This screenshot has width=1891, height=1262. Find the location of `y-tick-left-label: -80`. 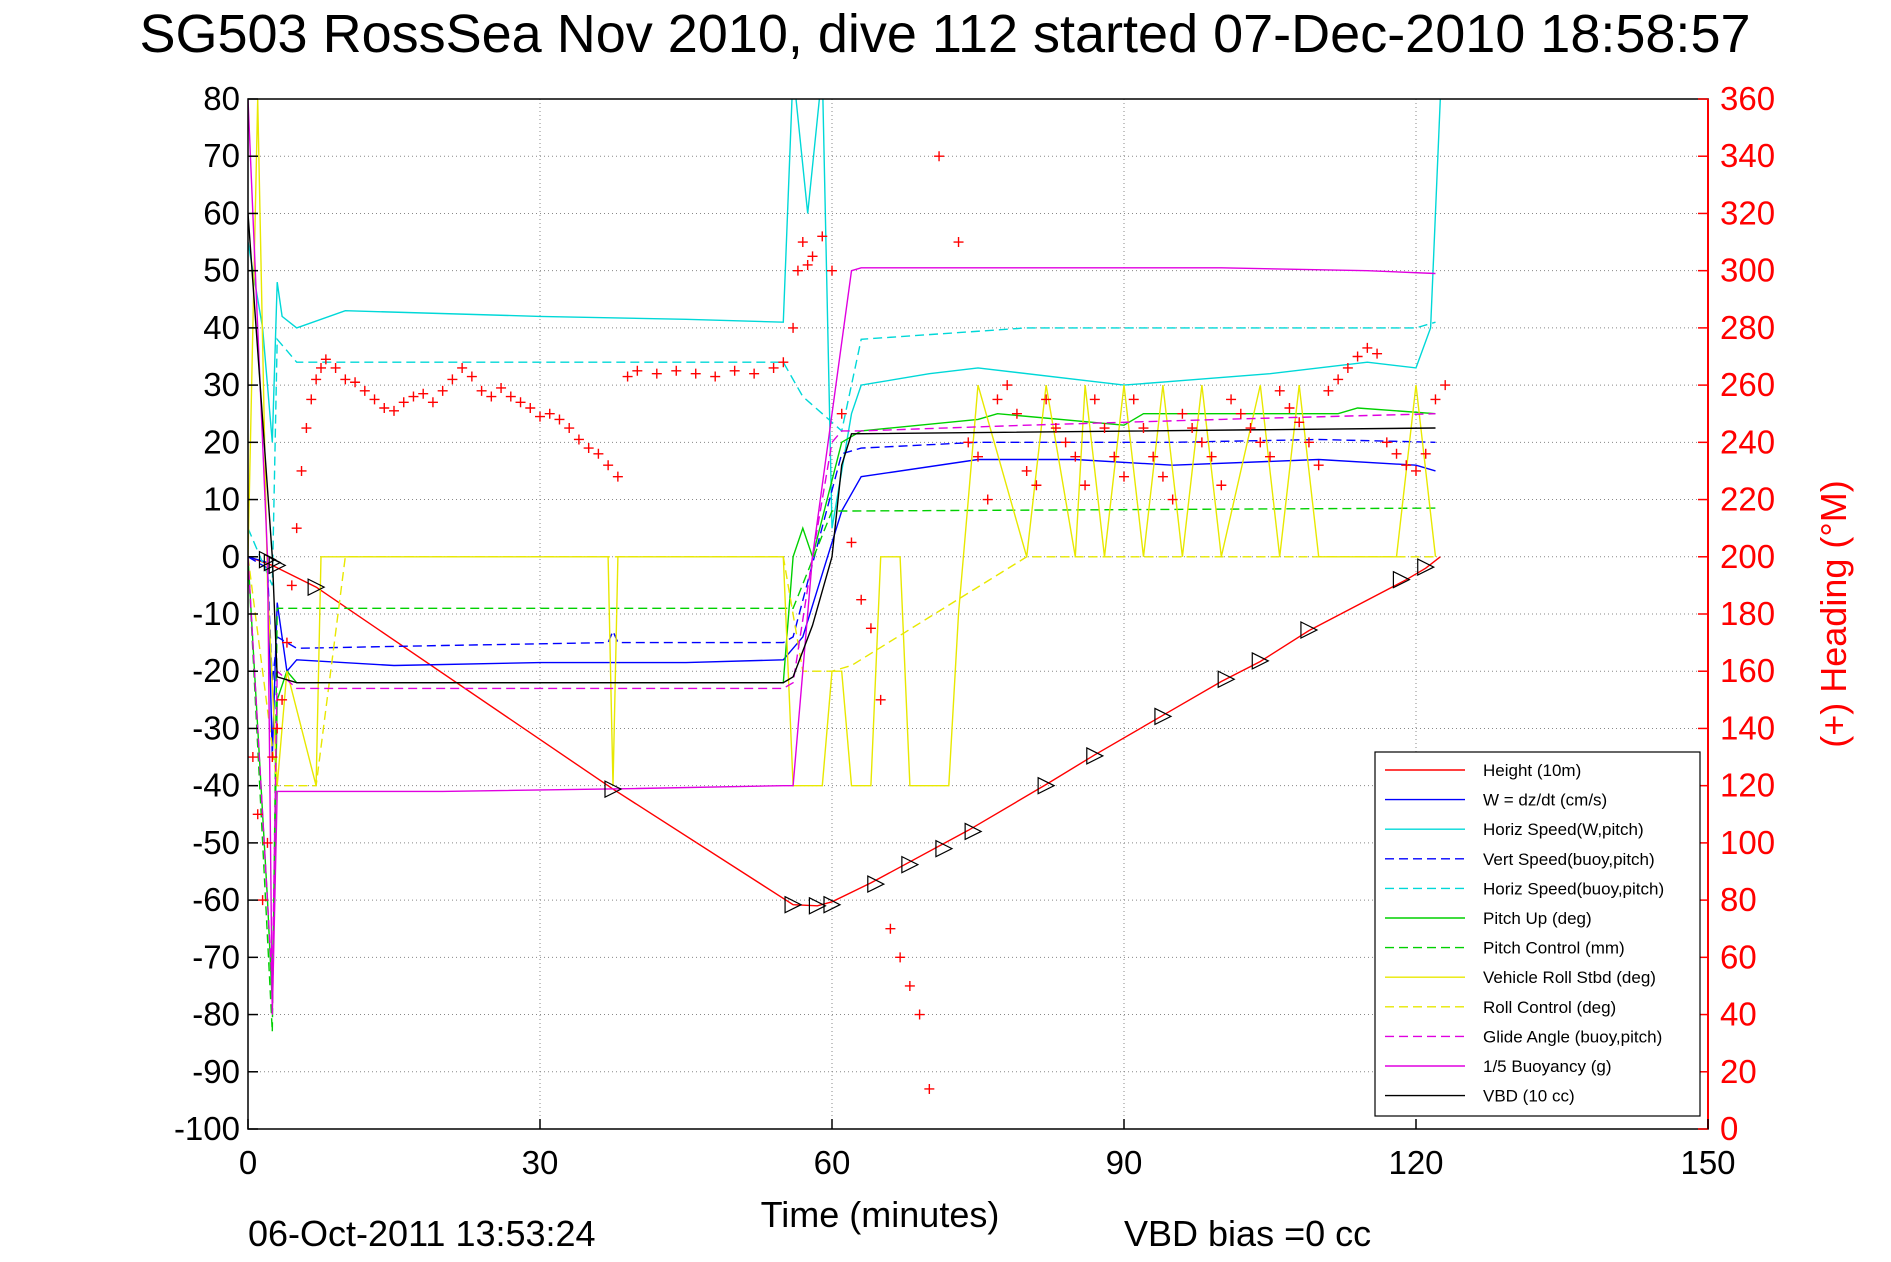

y-tick-left-label: -80 is located at coordinates (216, 1014).